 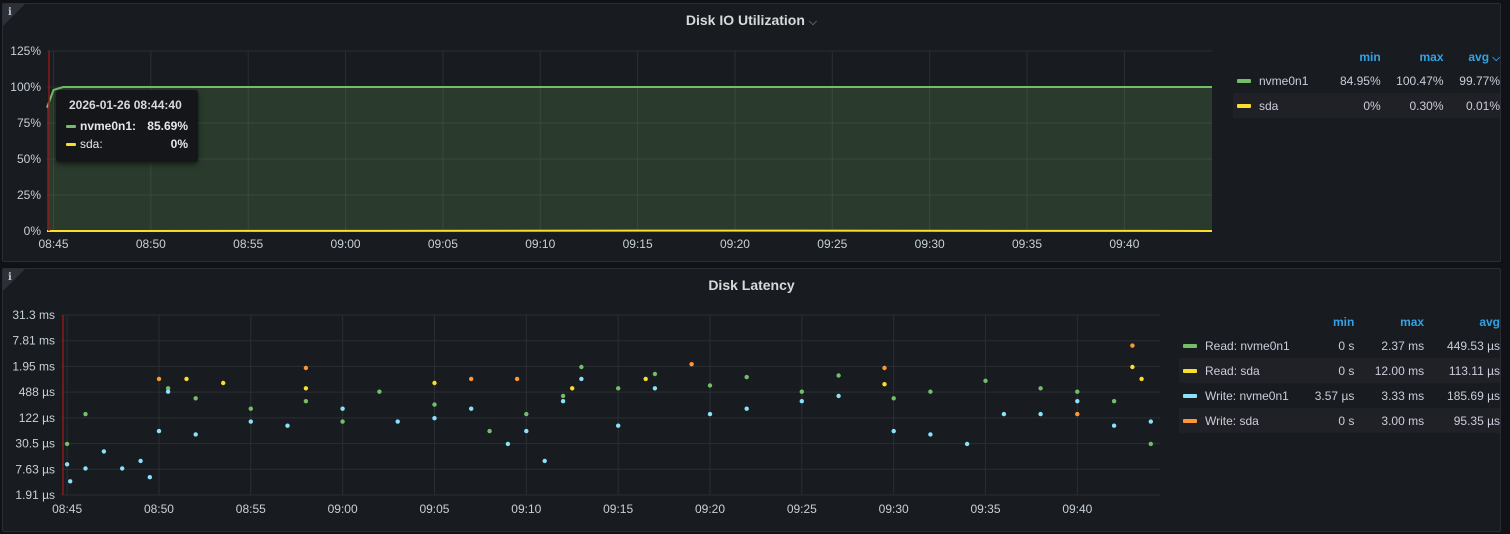 I want to click on legend-max: 3.33 ms, so click(x=1403, y=395).